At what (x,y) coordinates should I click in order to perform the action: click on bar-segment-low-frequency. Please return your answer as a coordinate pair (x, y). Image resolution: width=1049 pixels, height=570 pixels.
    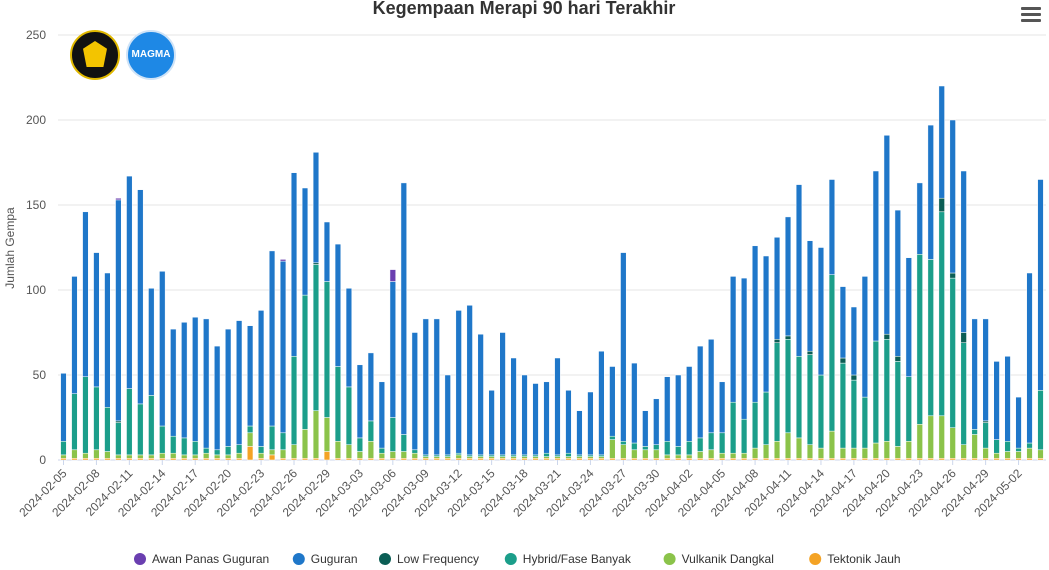
    Looking at the image, I should click on (843, 360).